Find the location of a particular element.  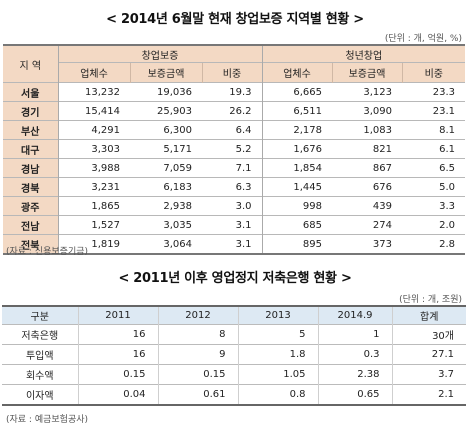

table-cell: 2.38 is located at coordinates (354, 374).